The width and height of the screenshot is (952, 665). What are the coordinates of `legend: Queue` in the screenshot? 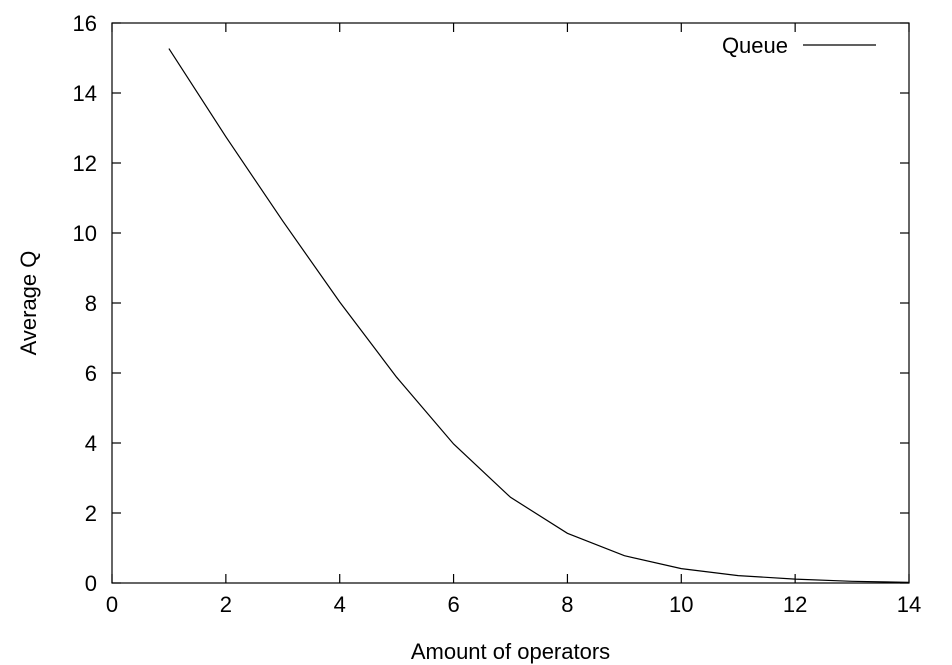 It's located at (799, 45).